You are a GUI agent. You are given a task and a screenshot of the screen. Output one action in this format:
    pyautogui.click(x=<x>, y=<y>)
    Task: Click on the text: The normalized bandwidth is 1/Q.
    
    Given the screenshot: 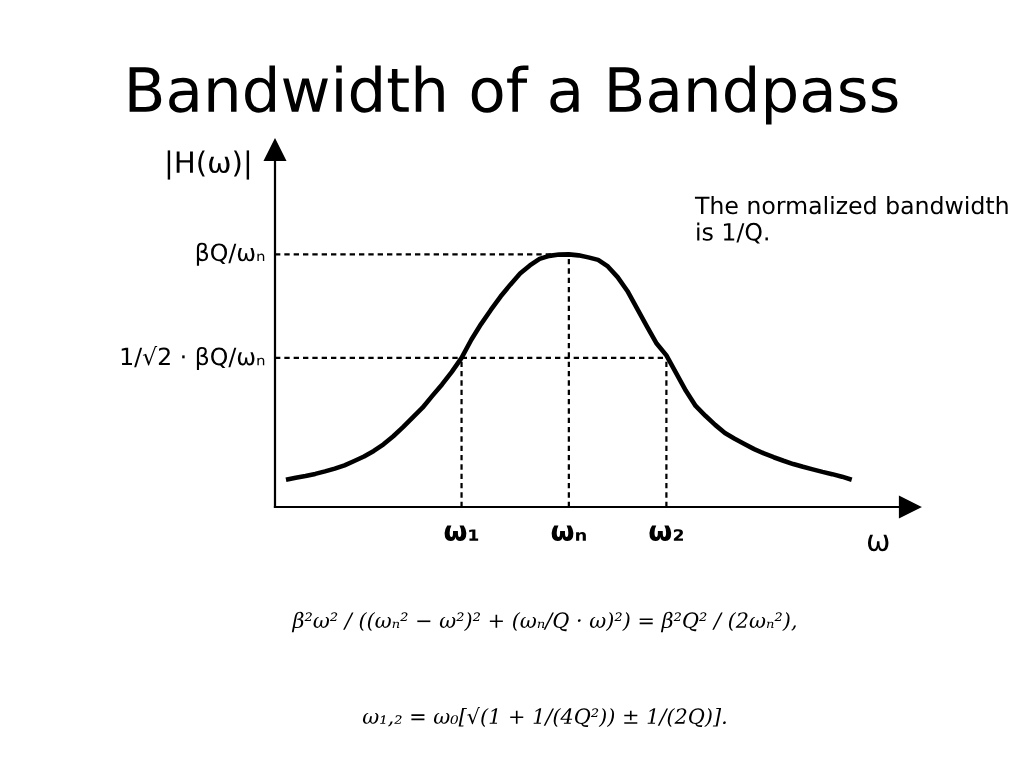 What is the action you would take?
    pyautogui.click(x=851, y=220)
    